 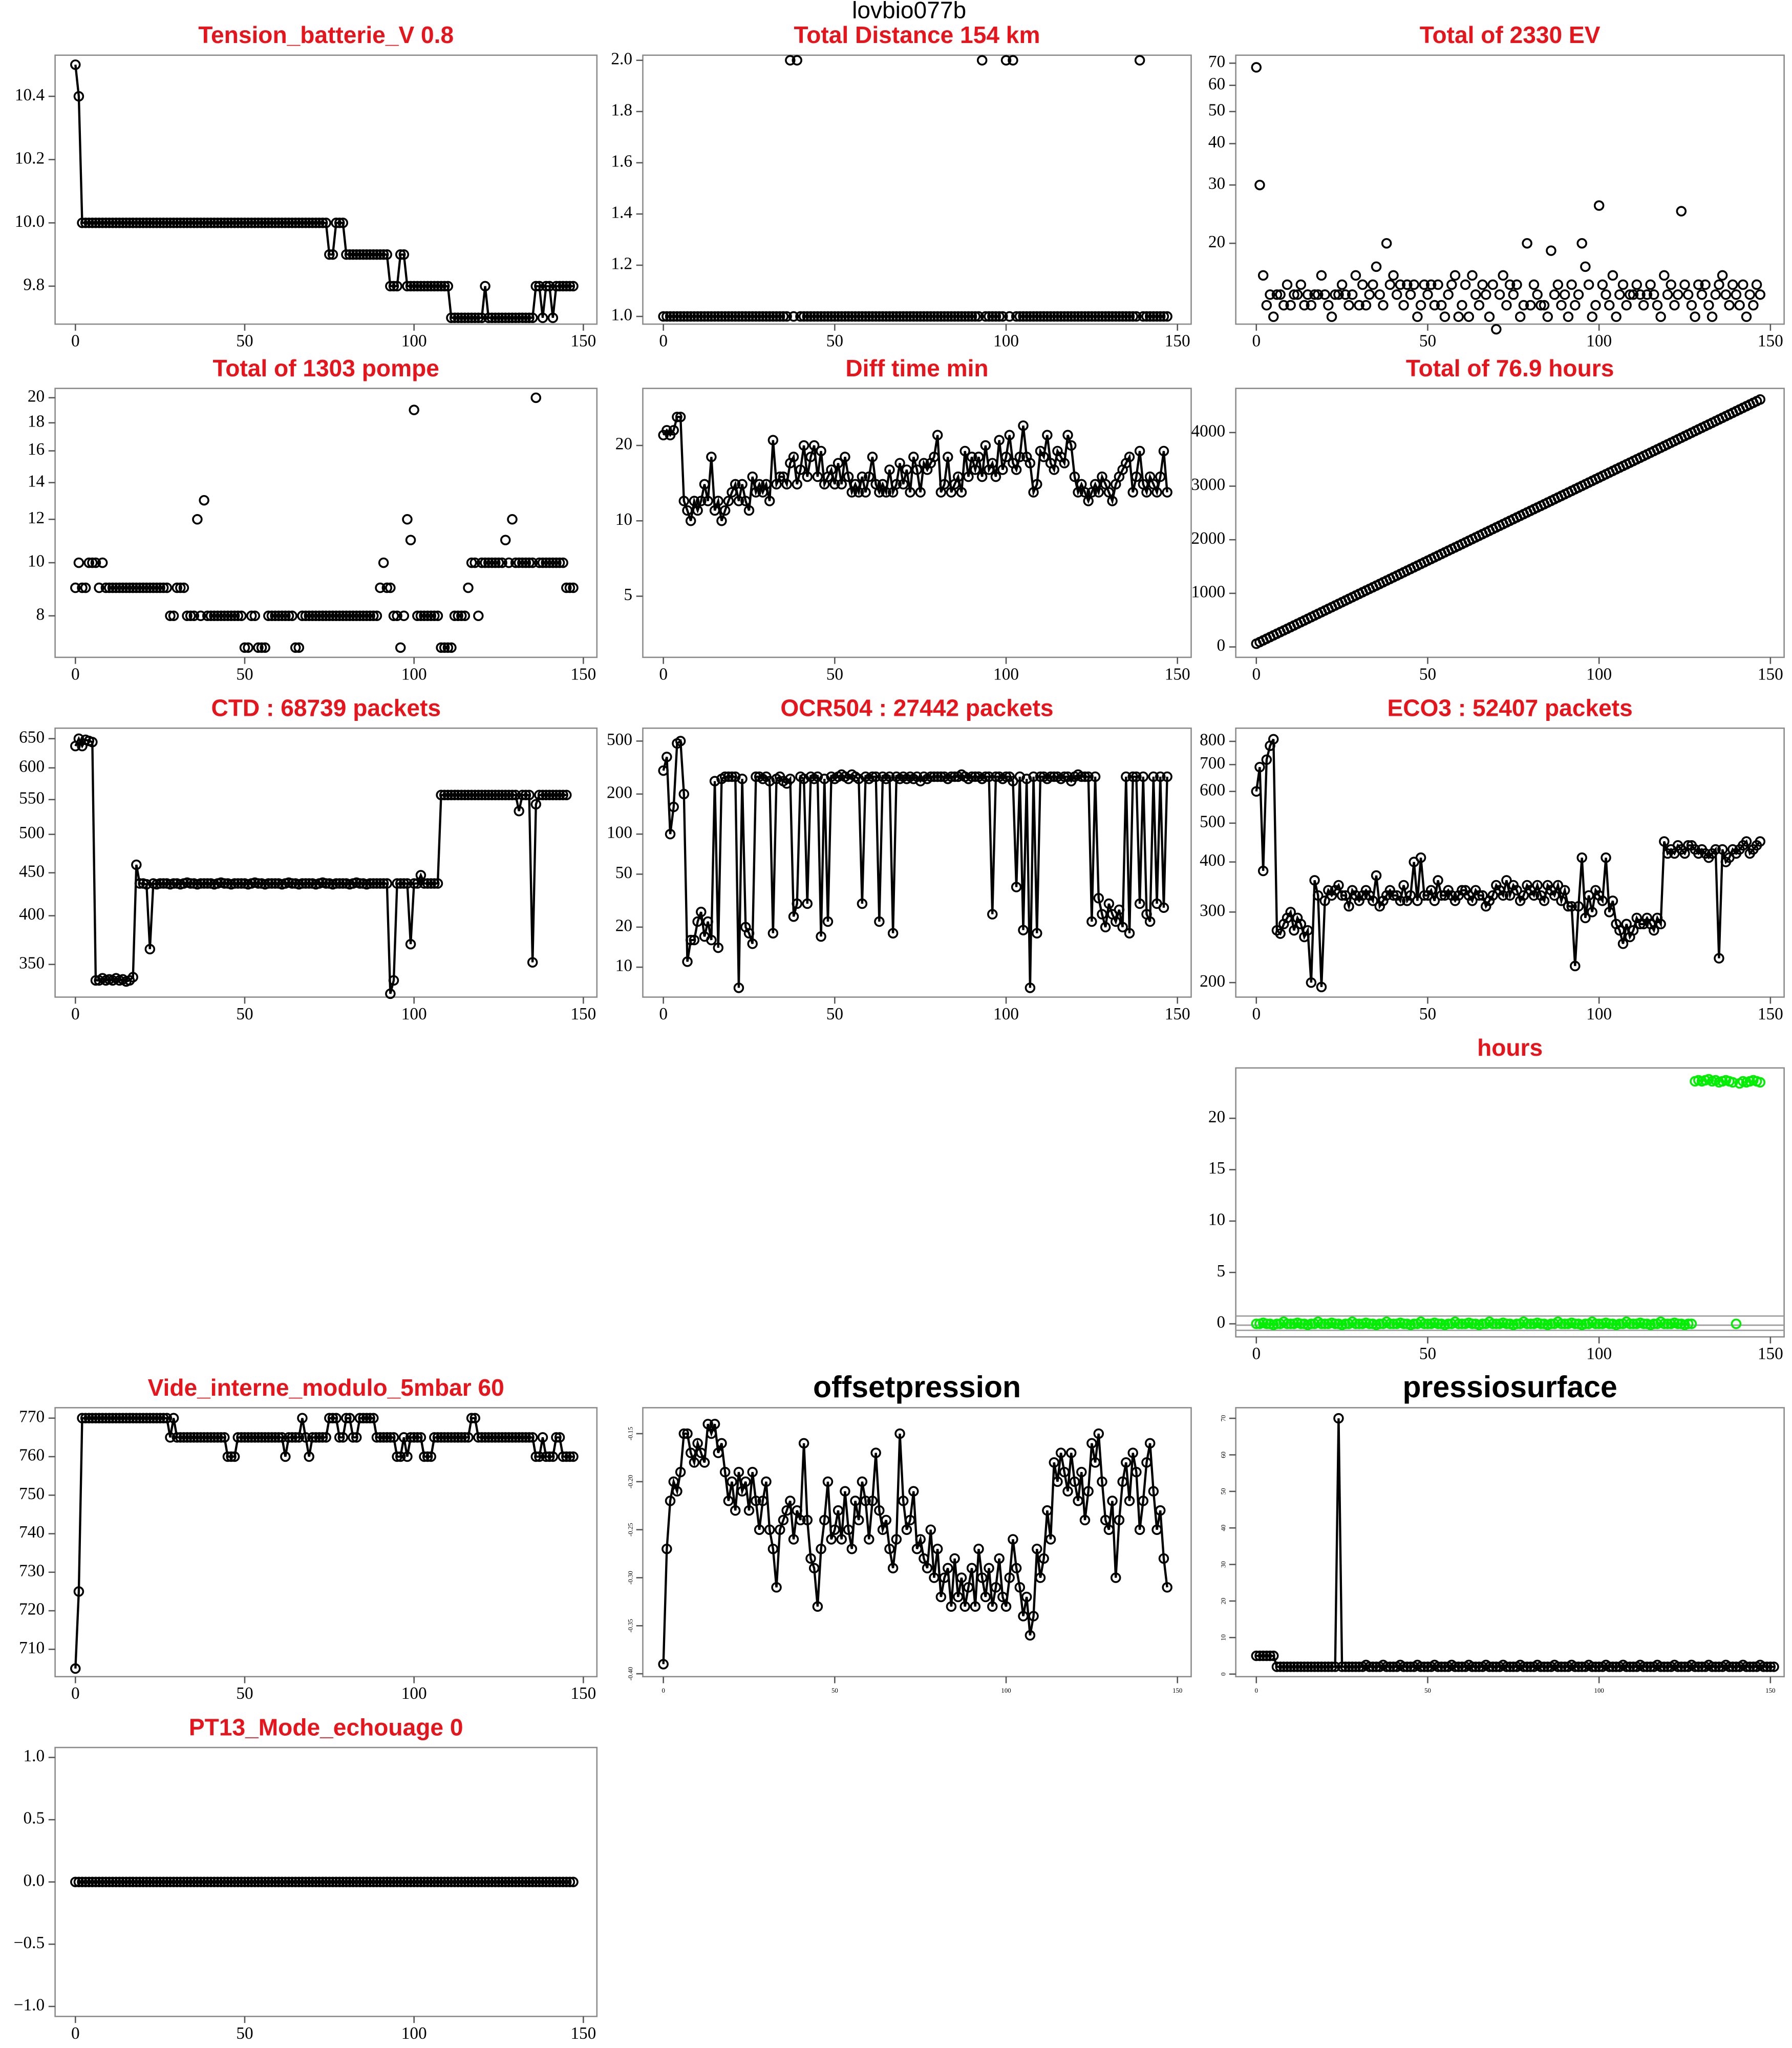 What do you see at coordinates (1216, 83) in the screenshot?
I see `y-tick-label: 60` at bounding box center [1216, 83].